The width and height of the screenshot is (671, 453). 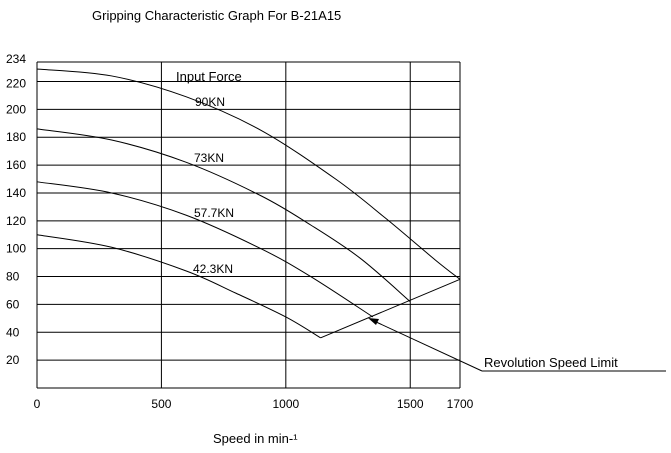 What do you see at coordinates (410, 404) in the screenshot?
I see `x-tick-1500: 1500` at bounding box center [410, 404].